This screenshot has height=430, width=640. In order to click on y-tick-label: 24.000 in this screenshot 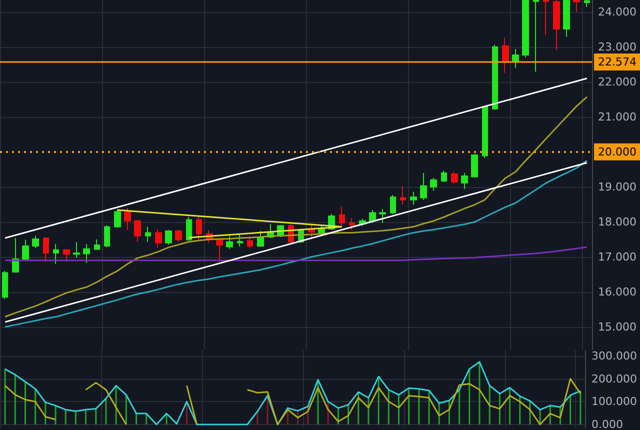, I will do `click(617, 11)`.